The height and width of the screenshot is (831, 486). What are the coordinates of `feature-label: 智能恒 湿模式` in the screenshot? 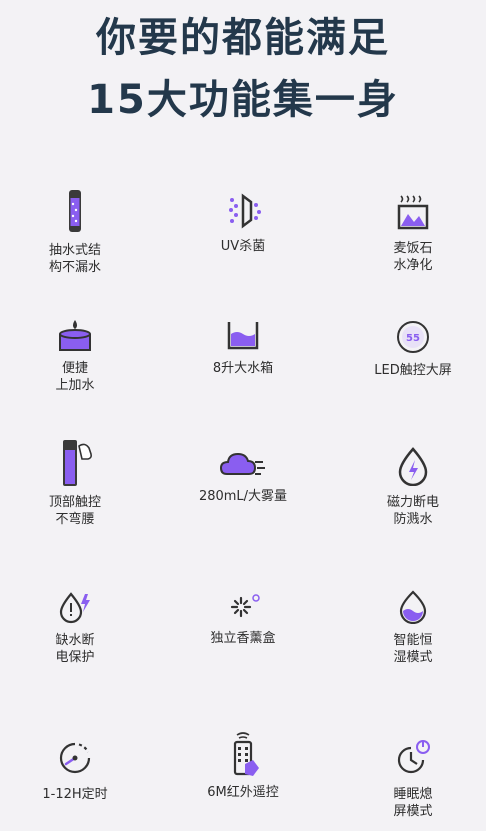 It's located at (413, 649).